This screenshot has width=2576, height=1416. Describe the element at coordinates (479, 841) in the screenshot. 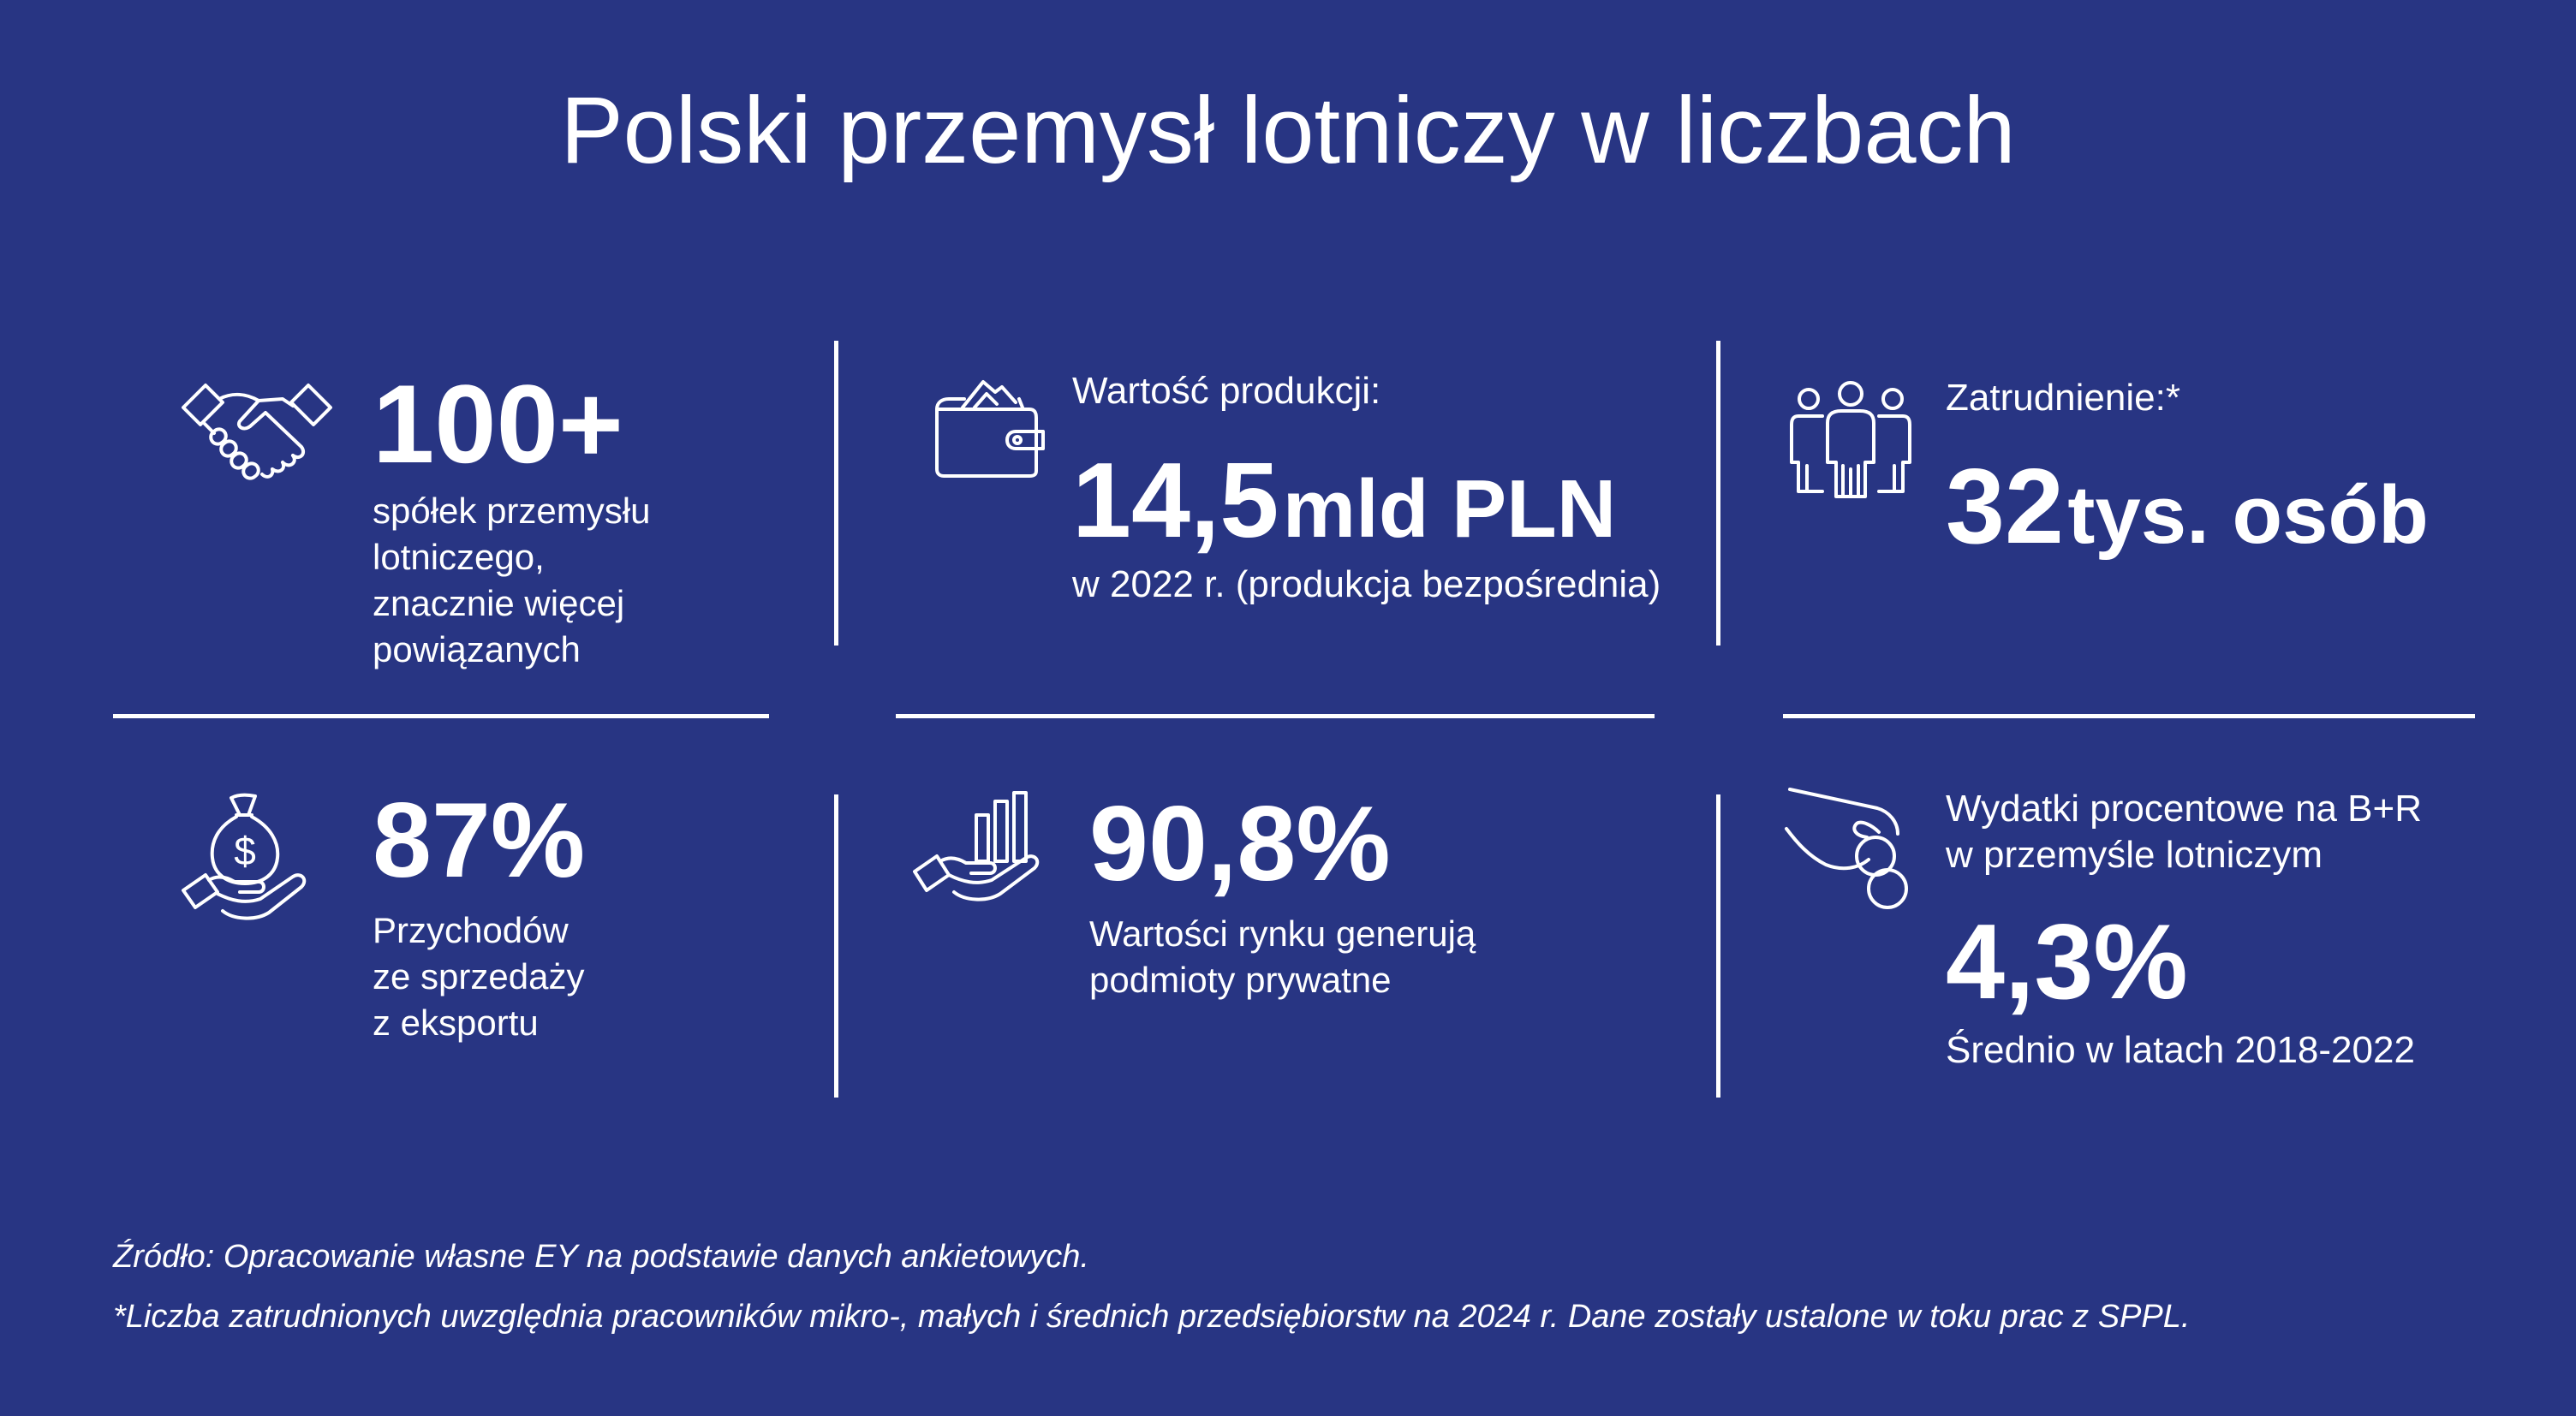

I see `export-value: 87%` at that location.